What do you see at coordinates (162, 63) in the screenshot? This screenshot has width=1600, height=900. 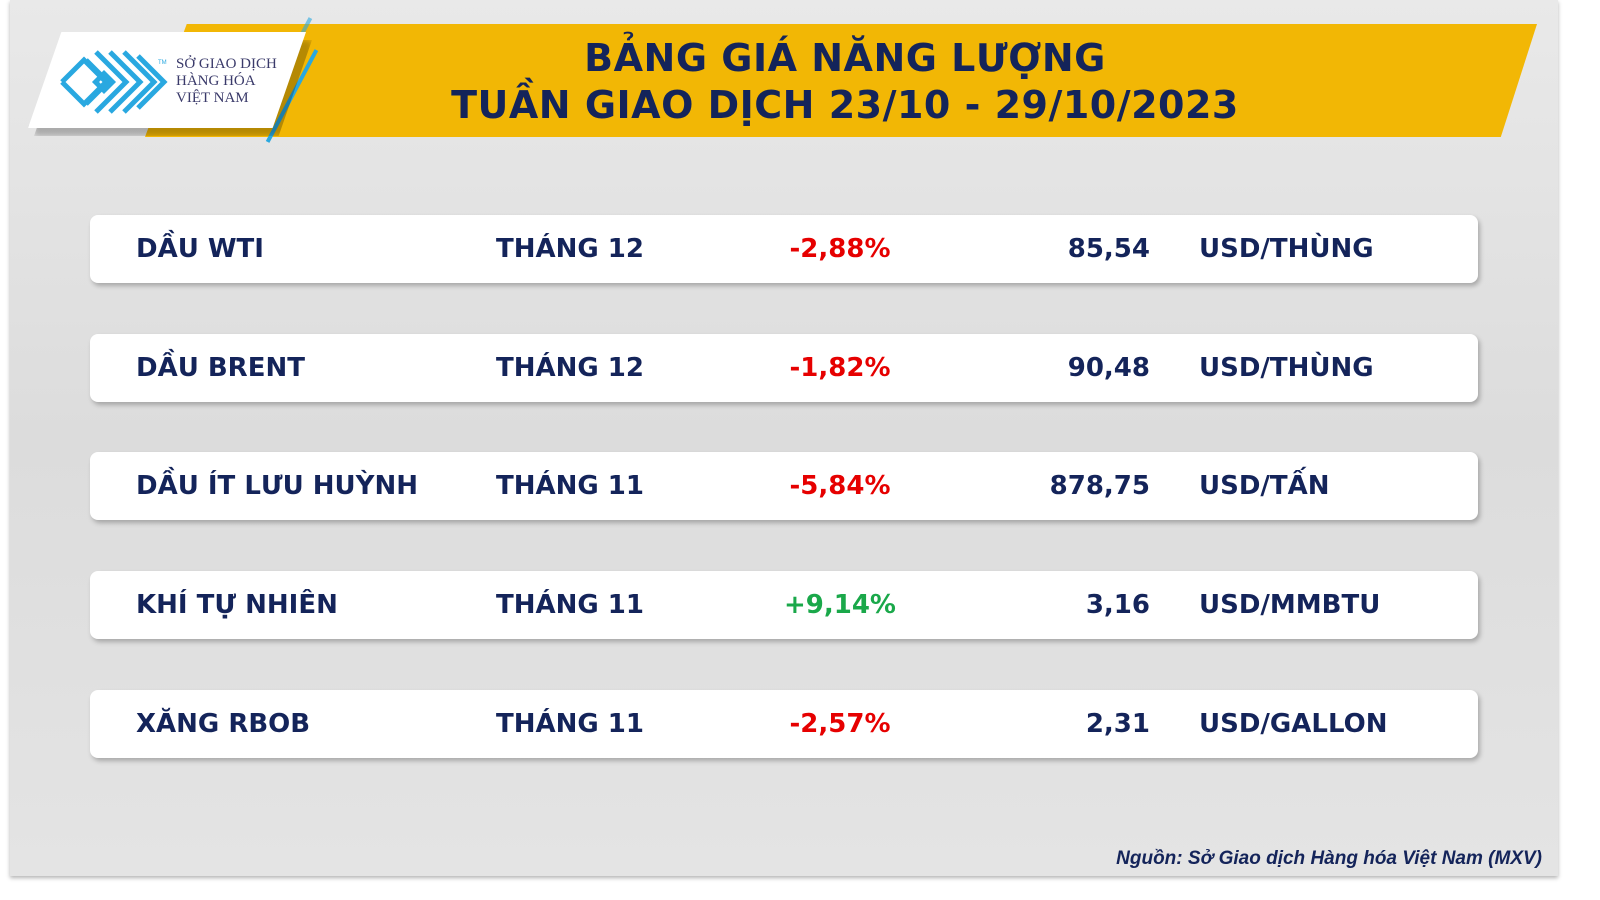 I see `svg-text: TM` at bounding box center [162, 63].